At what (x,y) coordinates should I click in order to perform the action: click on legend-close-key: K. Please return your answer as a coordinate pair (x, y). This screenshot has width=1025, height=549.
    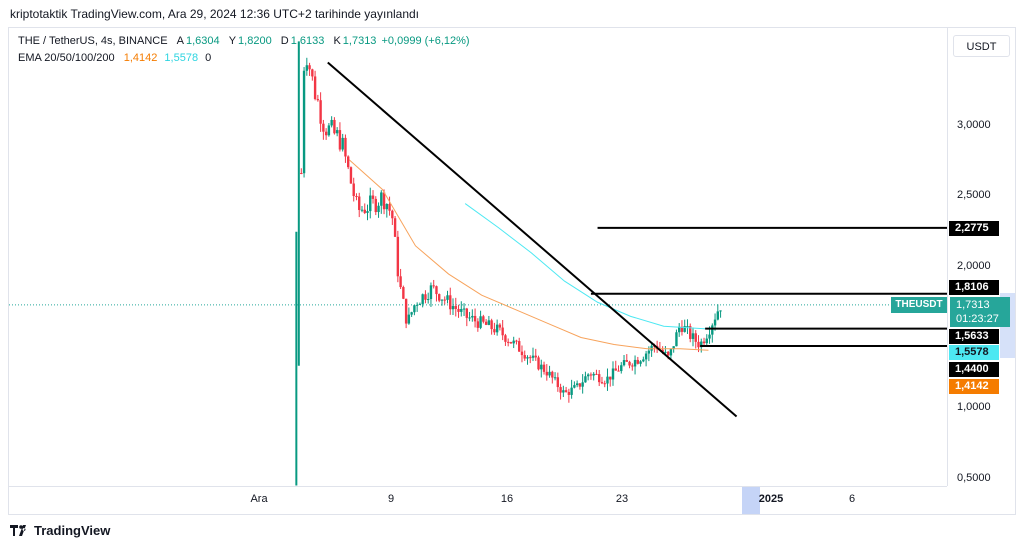
    Looking at the image, I should click on (337, 41).